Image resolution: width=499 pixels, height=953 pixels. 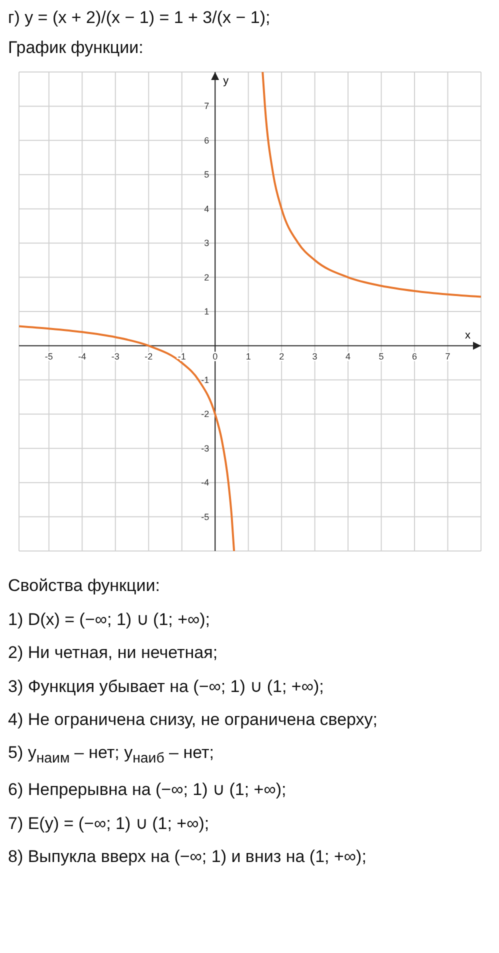 What do you see at coordinates (109, 823) in the screenshot?
I see `text: 7) E(y) = (−∞; 1) ∪ (1; +∞);` at bounding box center [109, 823].